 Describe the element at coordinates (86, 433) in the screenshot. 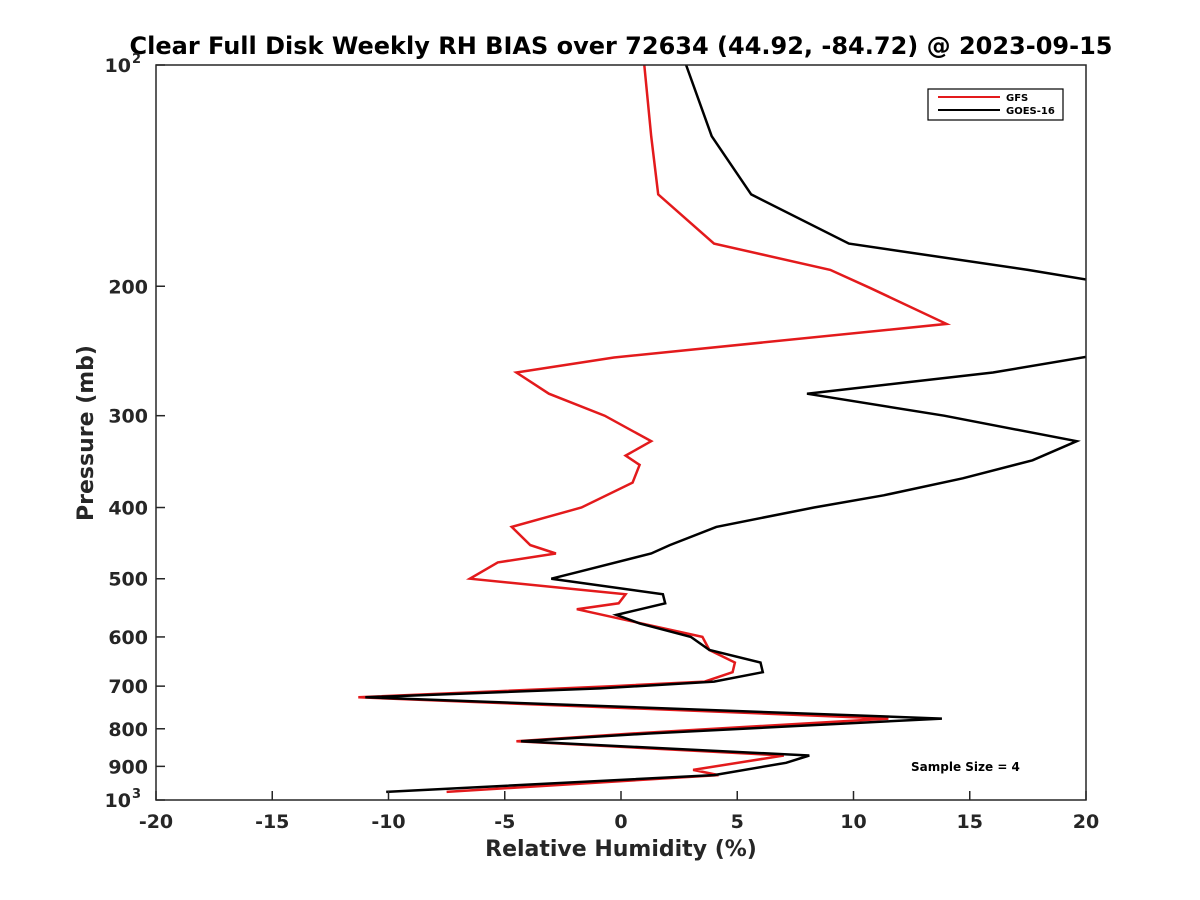

I see `y-axis-label: Pressure (mb)` at that location.